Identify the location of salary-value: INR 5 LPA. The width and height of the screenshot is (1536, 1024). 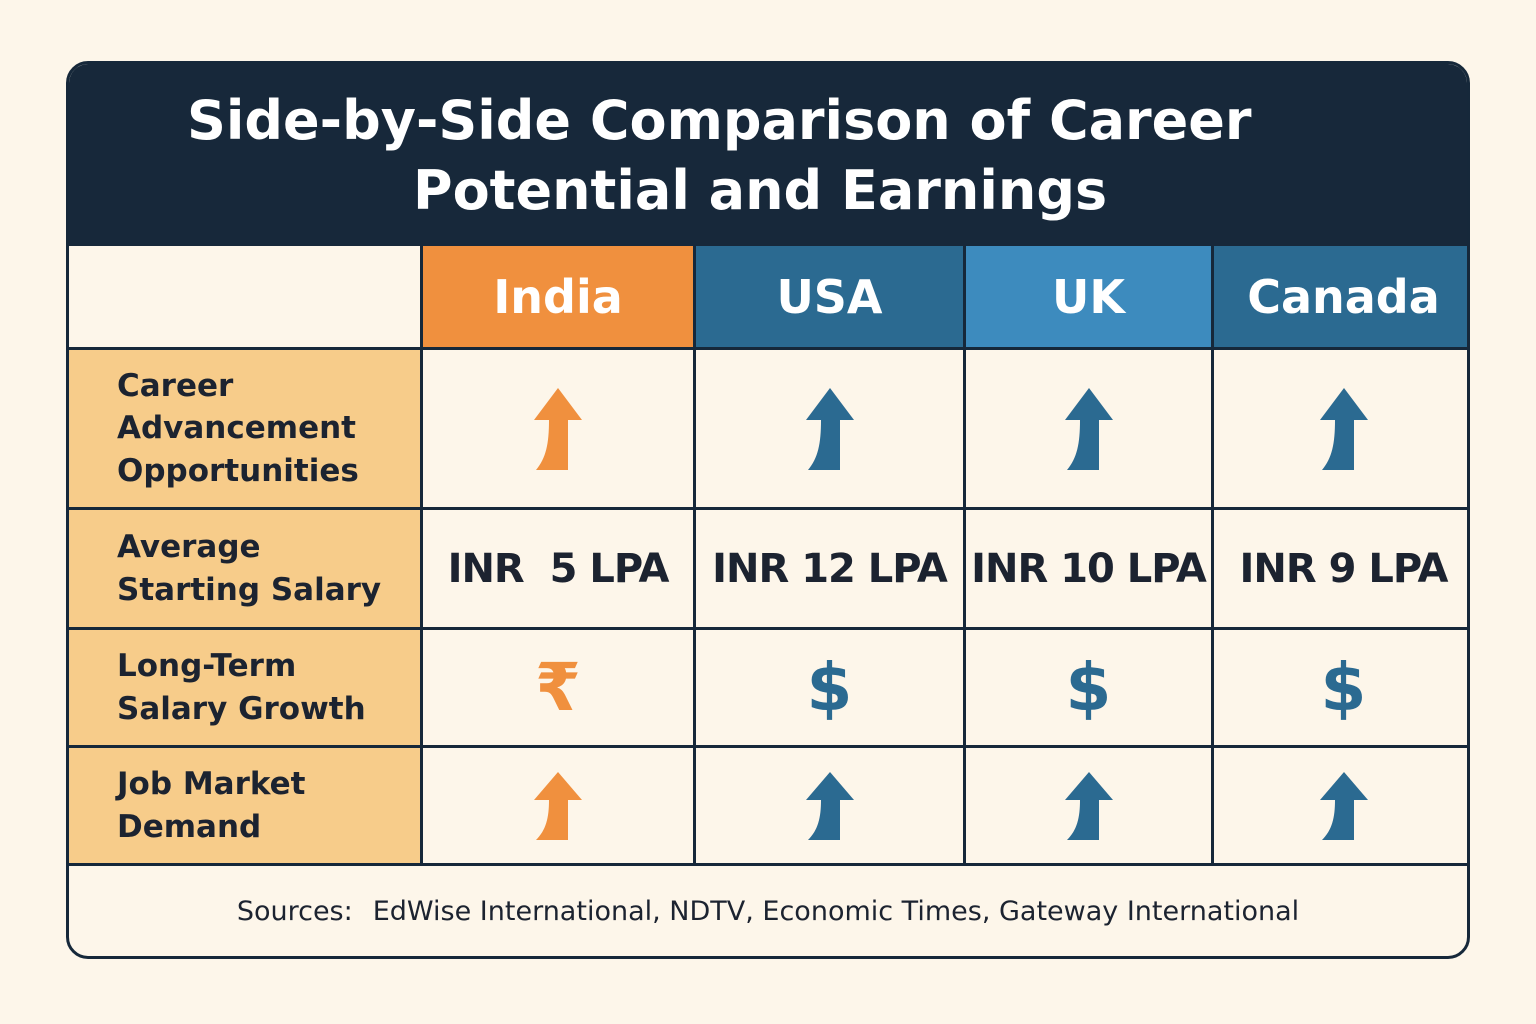
(558, 568).